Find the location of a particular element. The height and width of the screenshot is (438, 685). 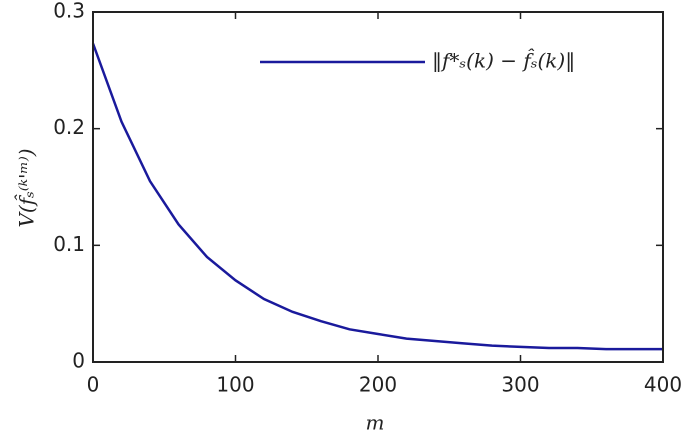

x-tick-label: 100 is located at coordinates (235, 385).